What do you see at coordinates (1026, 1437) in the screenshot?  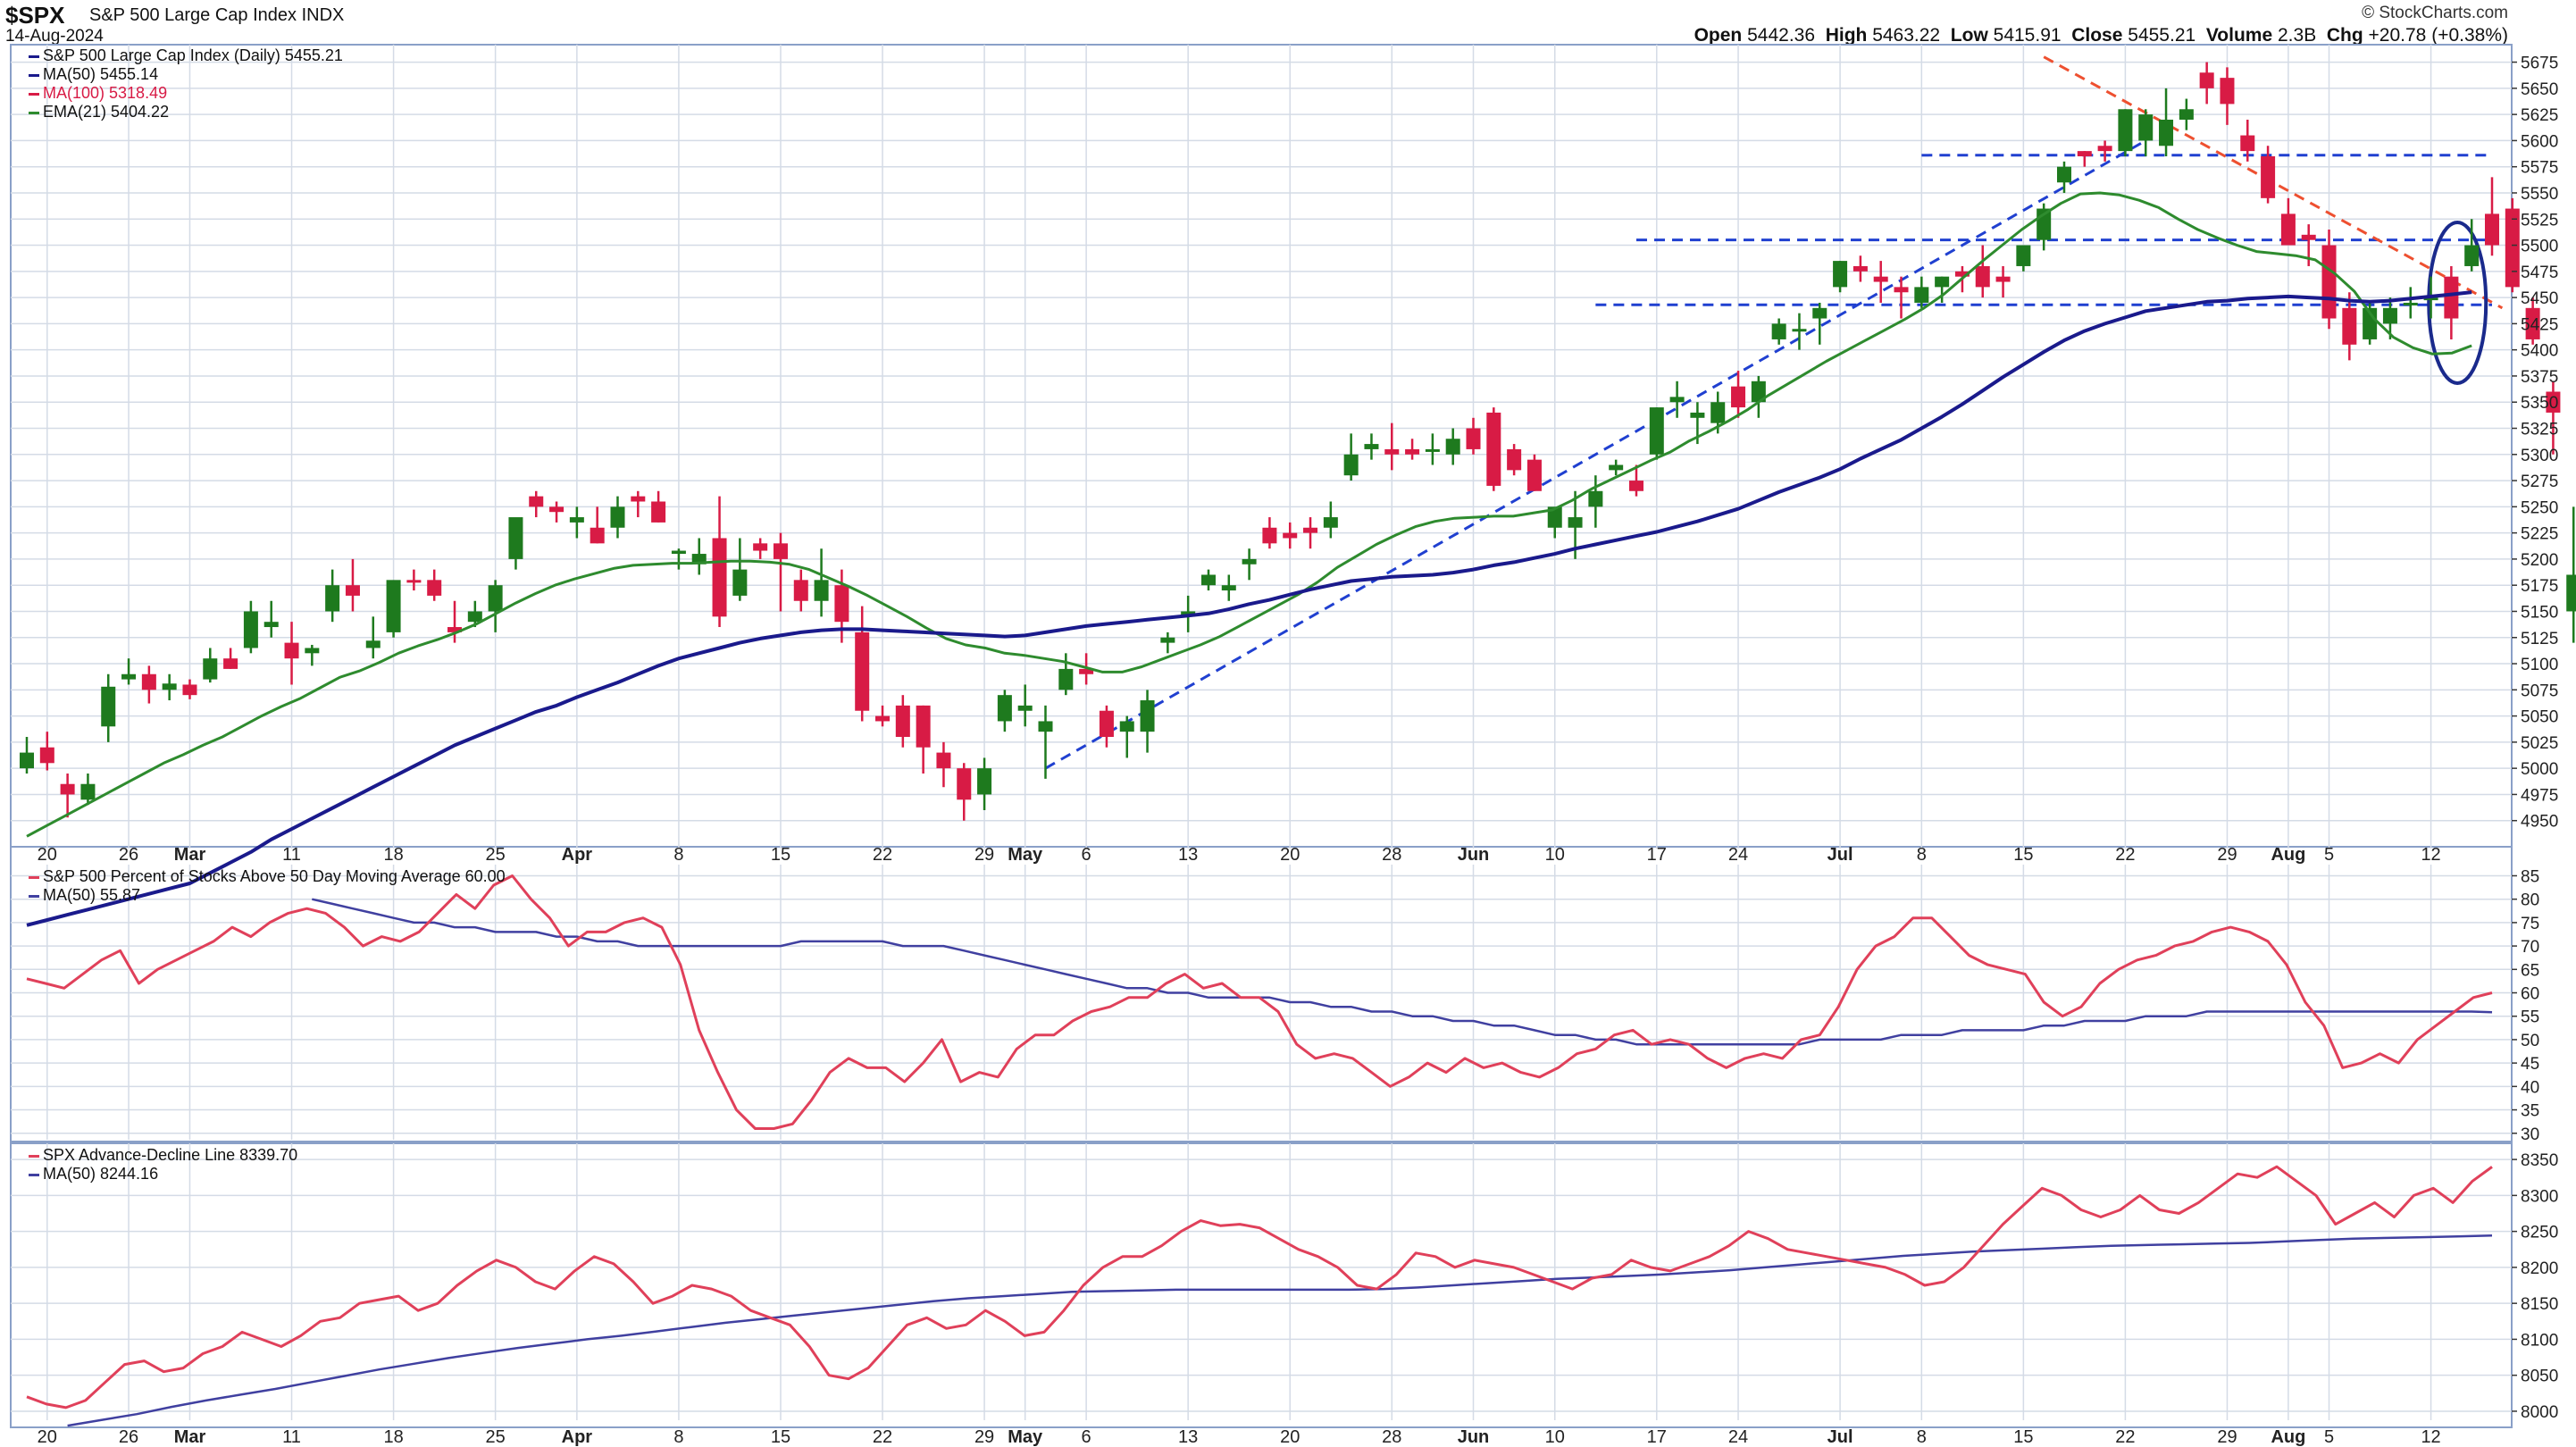 I see `x-tick-label: May` at bounding box center [1026, 1437].